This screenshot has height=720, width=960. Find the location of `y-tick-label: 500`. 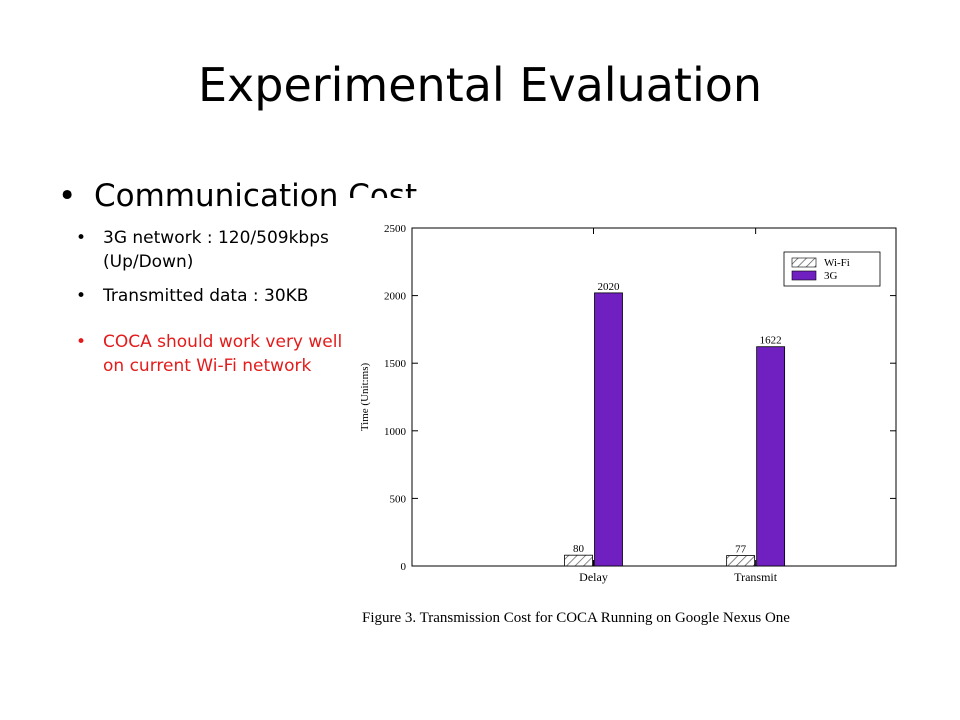

y-tick-label: 500 is located at coordinates (398, 499).